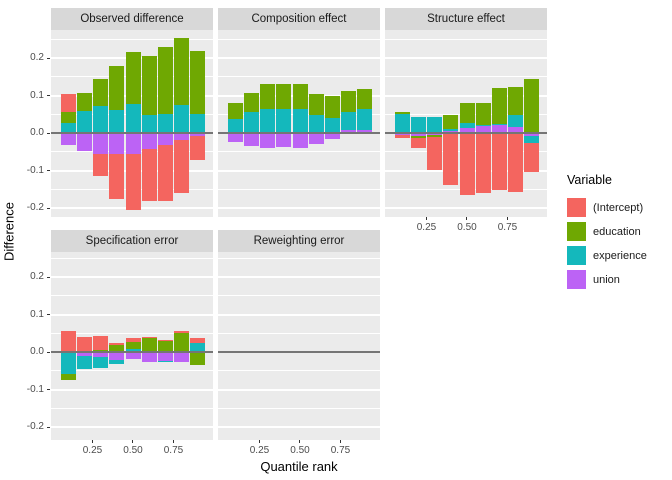 This screenshot has height=480, width=672. I want to click on y-tick-label: 0.0, so click(37, 132).